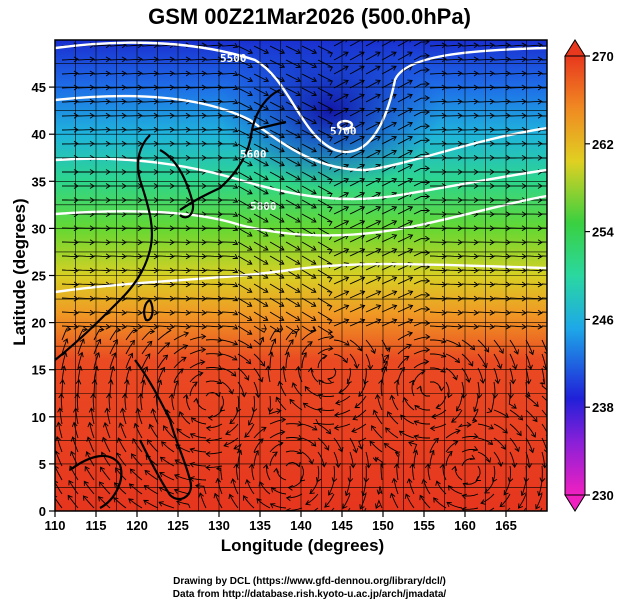  Describe the element at coordinates (148, 310) in the screenshot. I see `taiwan-coast` at that location.